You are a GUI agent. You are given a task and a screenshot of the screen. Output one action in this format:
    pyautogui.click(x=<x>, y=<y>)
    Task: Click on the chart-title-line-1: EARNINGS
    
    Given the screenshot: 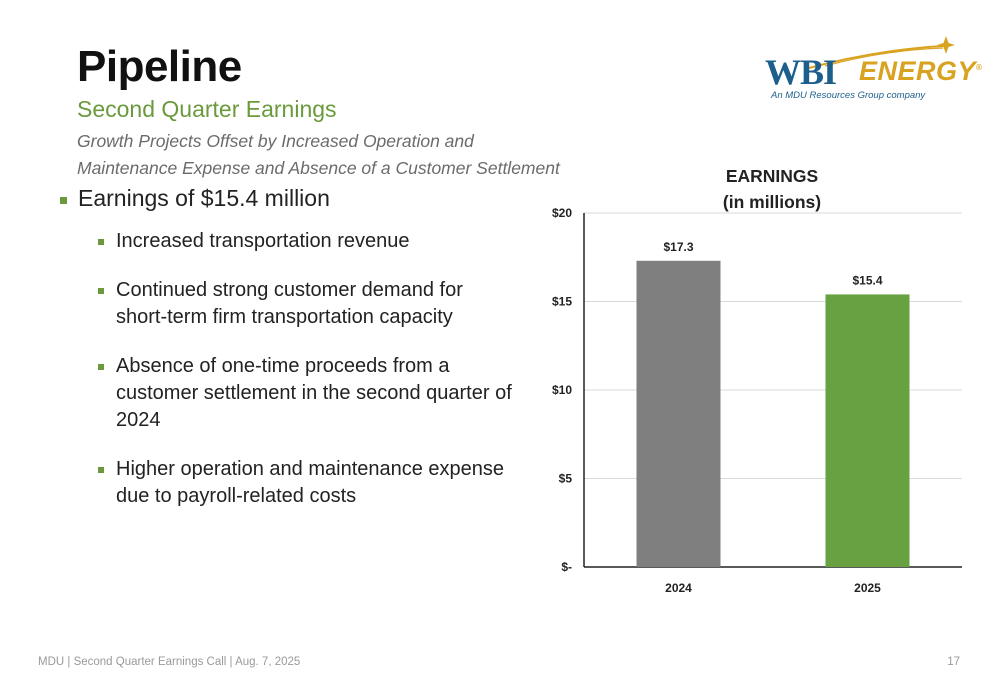 What is the action you would take?
    pyautogui.click(x=772, y=176)
    